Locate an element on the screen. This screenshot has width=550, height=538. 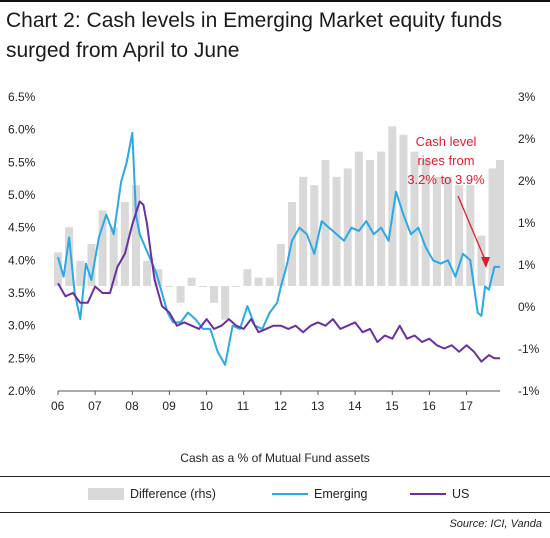
x-tick-label: 13 is located at coordinates (318, 406).